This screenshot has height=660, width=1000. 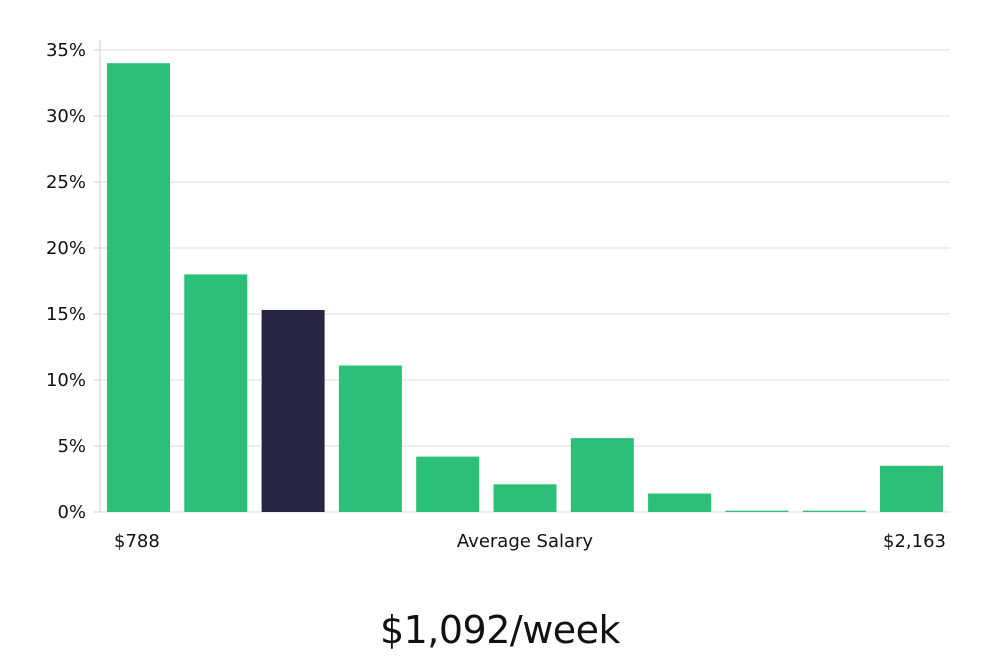 I want to click on x-axis-title: Average Salary, so click(x=525, y=541).